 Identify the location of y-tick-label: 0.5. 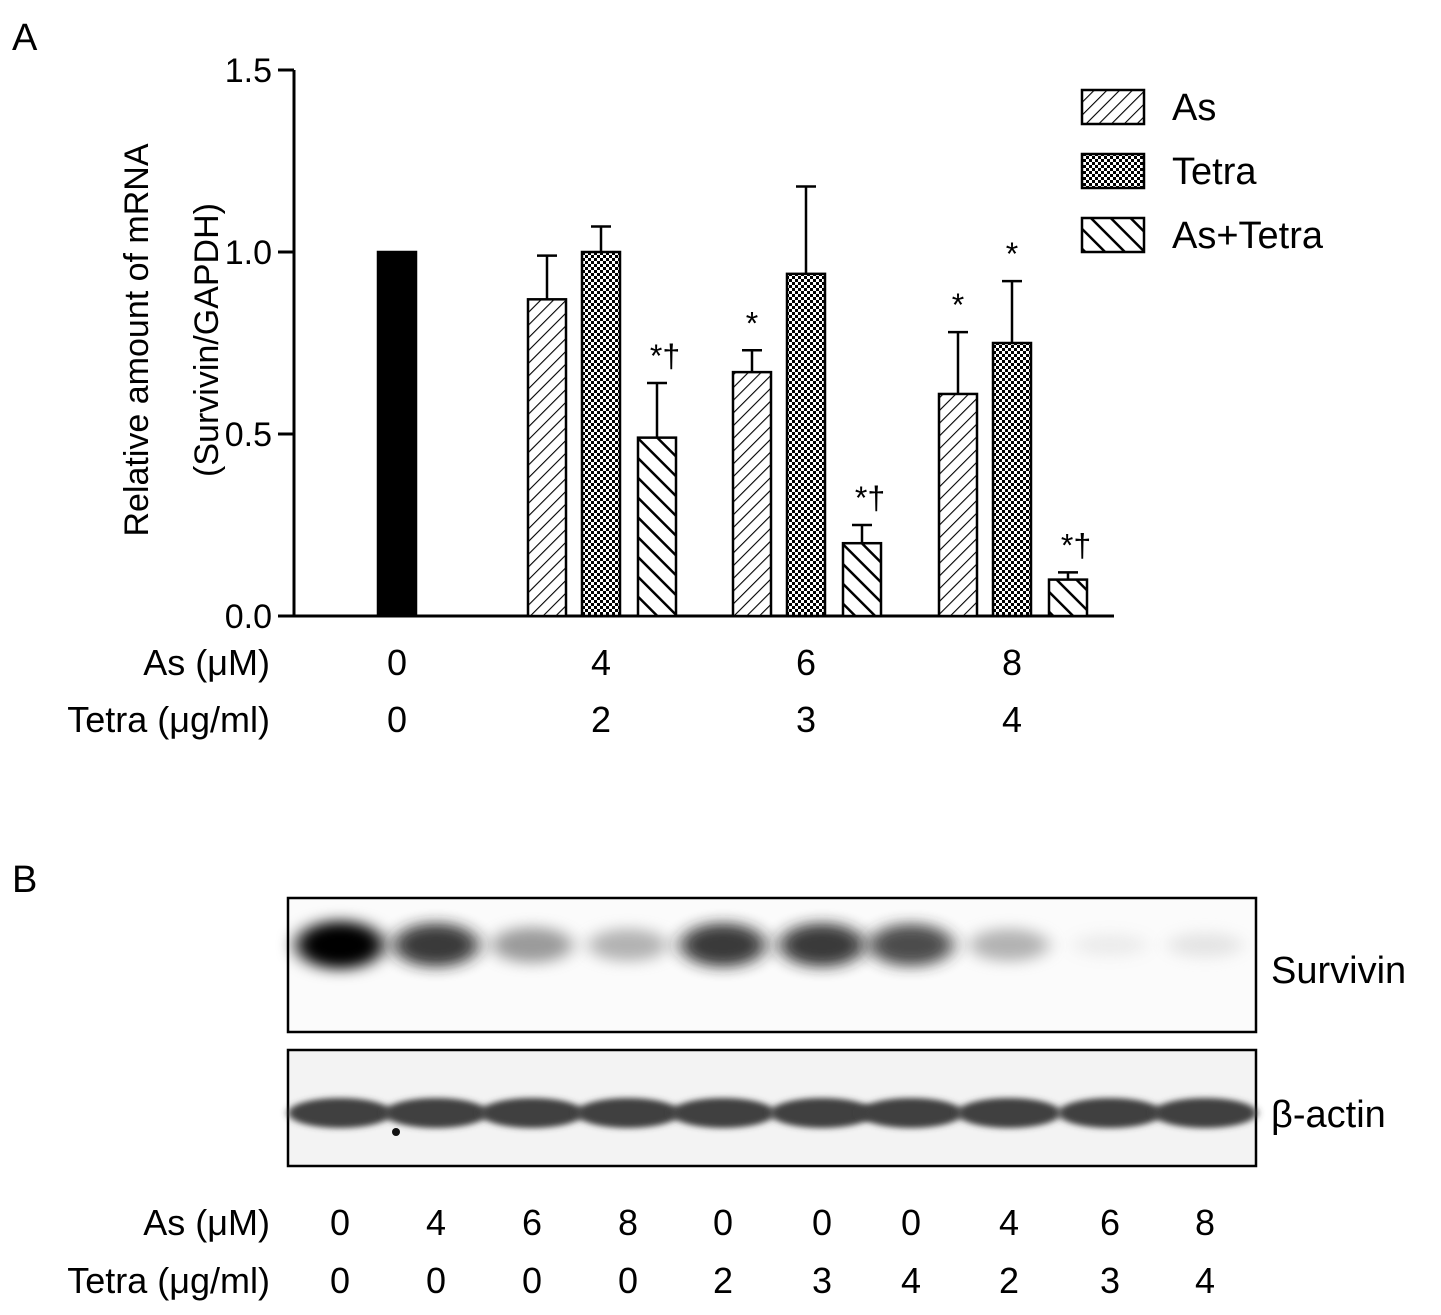
(248, 435).